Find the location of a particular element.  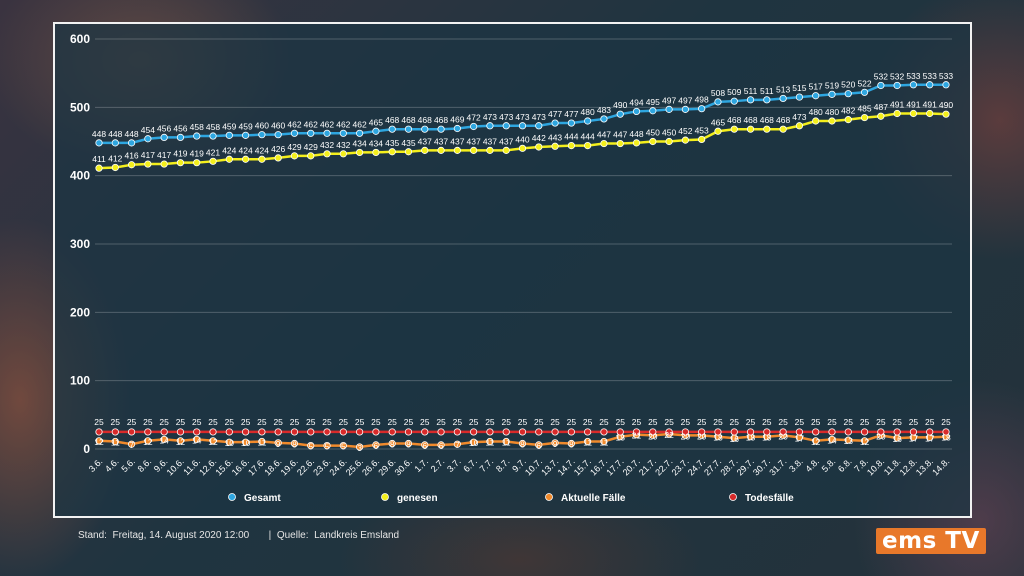

data-label: 491 is located at coordinates (930, 104).